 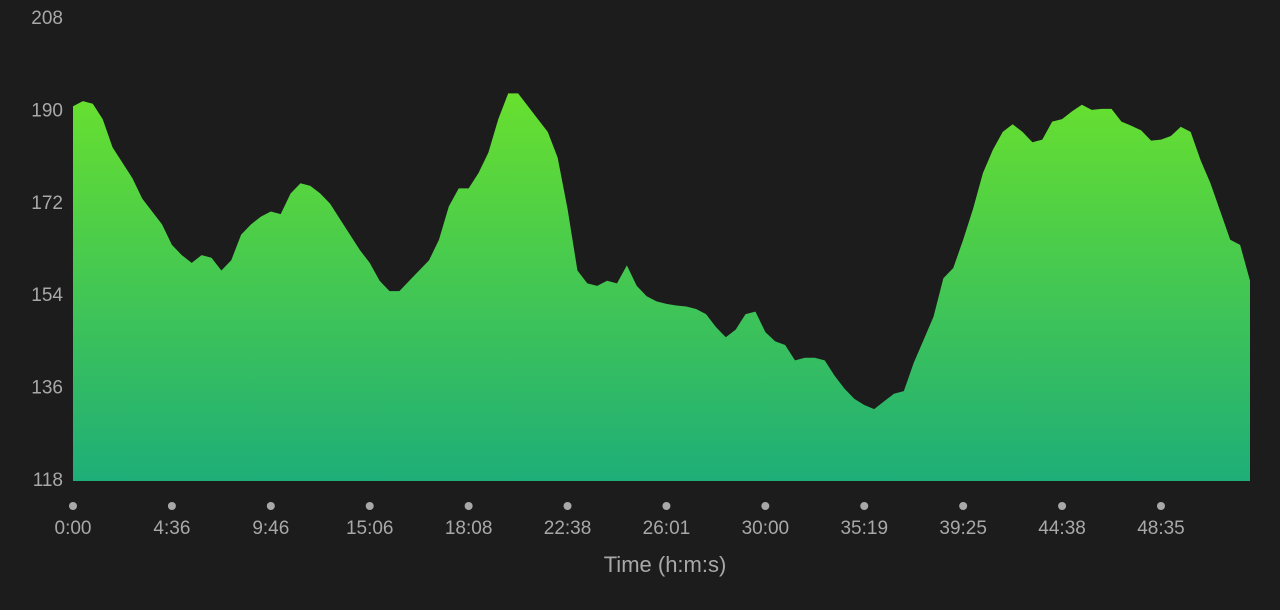 I want to click on x-tick-label: 0:00, so click(x=73, y=528).